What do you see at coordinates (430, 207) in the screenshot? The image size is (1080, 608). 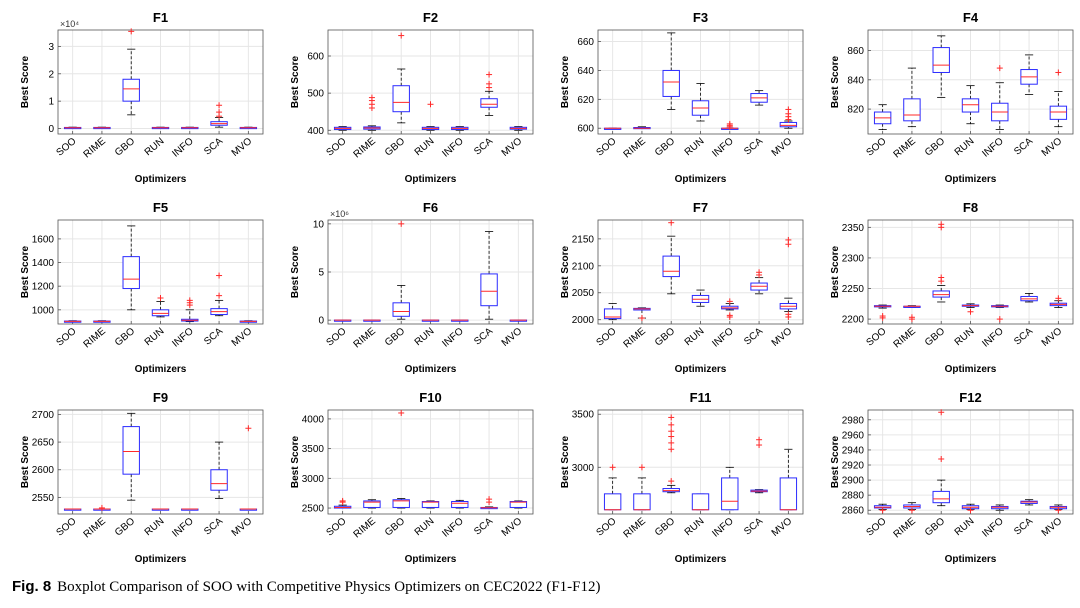 I see `chart-title: F6` at bounding box center [430, 207].